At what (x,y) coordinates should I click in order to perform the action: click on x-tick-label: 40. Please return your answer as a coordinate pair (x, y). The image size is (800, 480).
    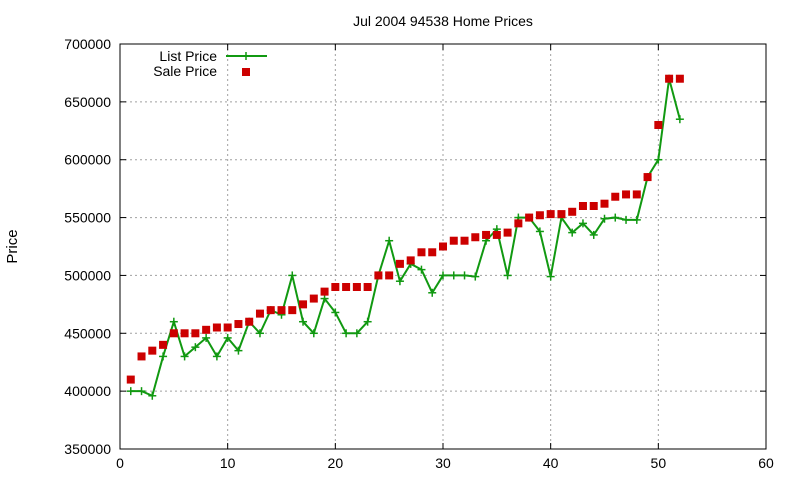
    Looking at the image, I should click on (551, 463).